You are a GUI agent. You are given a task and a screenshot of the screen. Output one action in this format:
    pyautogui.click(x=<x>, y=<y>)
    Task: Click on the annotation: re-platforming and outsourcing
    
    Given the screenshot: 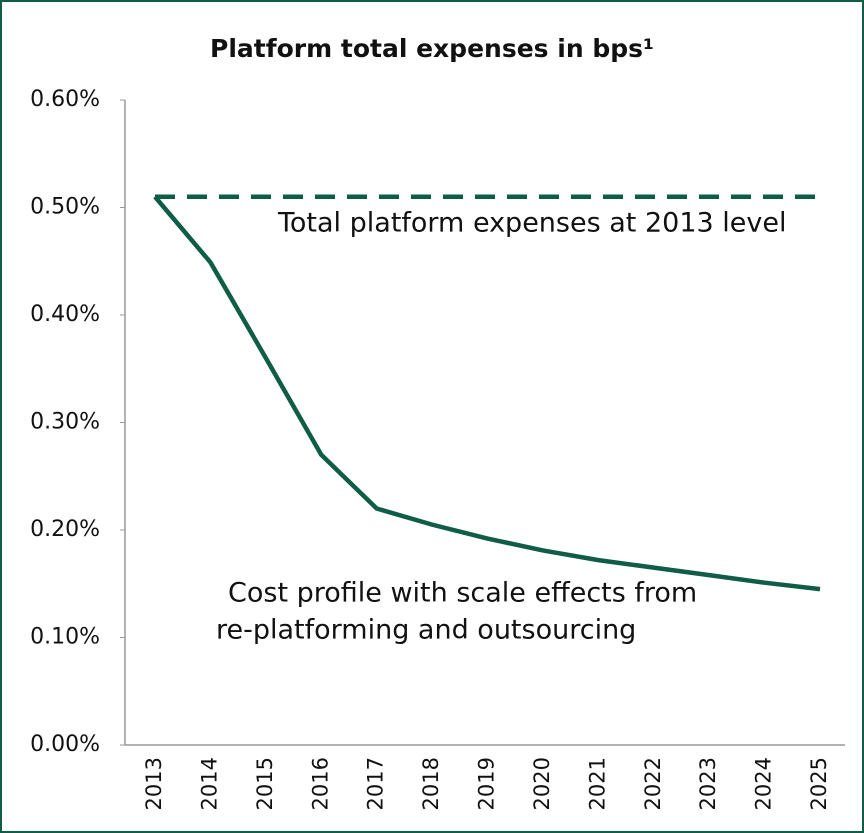 What is the action you would take?
    pyautogui.click(x=426, y=630)
    